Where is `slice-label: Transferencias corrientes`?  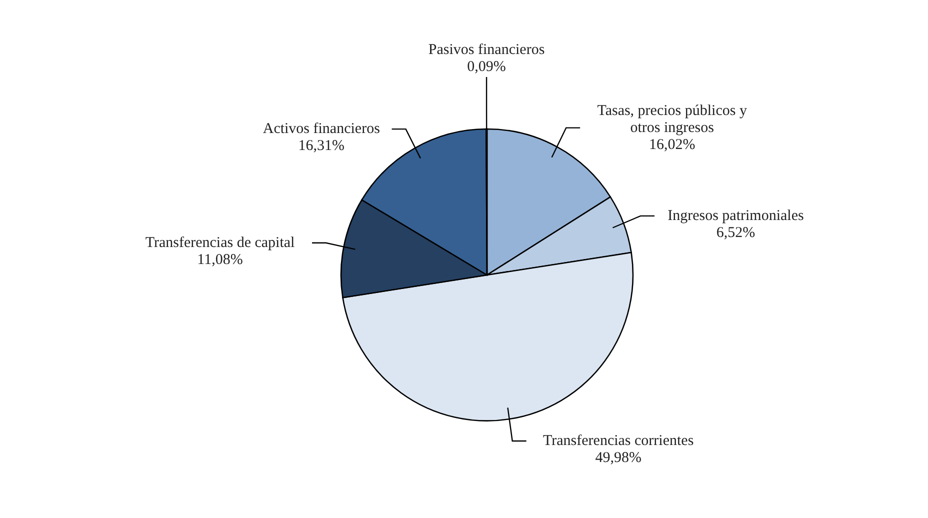
slice-label: Transferencias corrientes is located at coordinates (618, 440).